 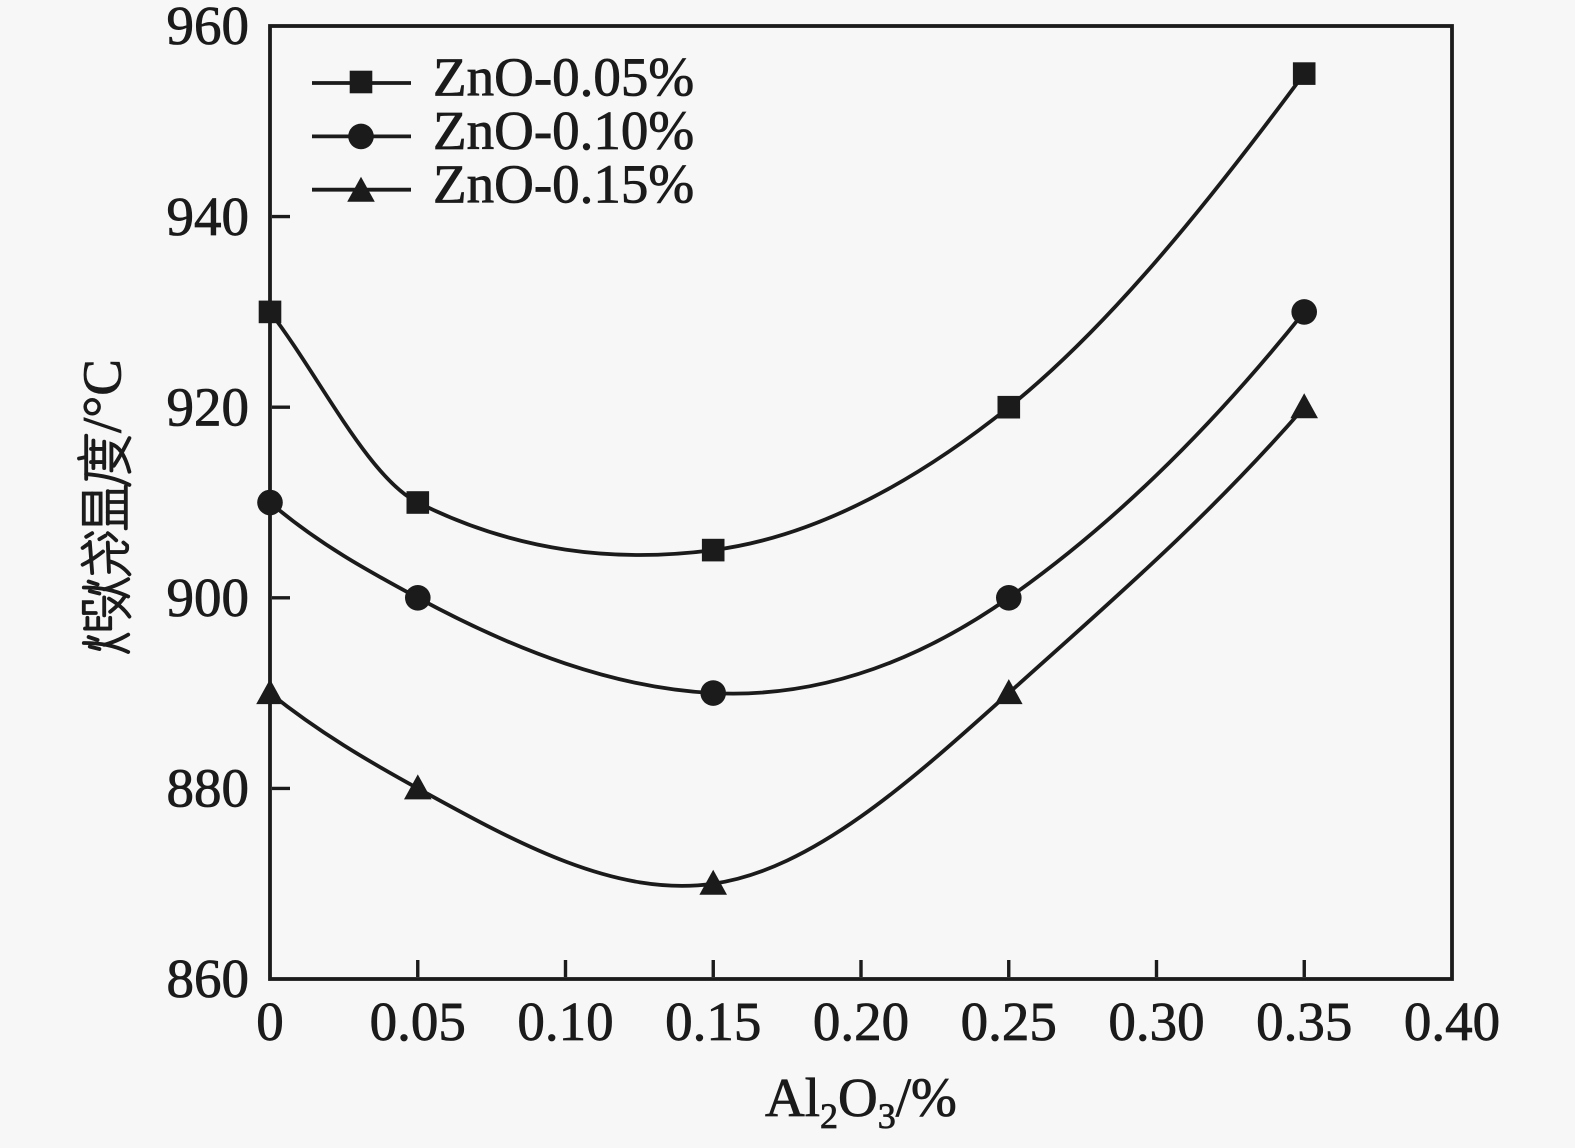 What do you see at coordinates (208, 788) in the screenshot?
I see `svg-text: 880` at bounding box center [208, 788].